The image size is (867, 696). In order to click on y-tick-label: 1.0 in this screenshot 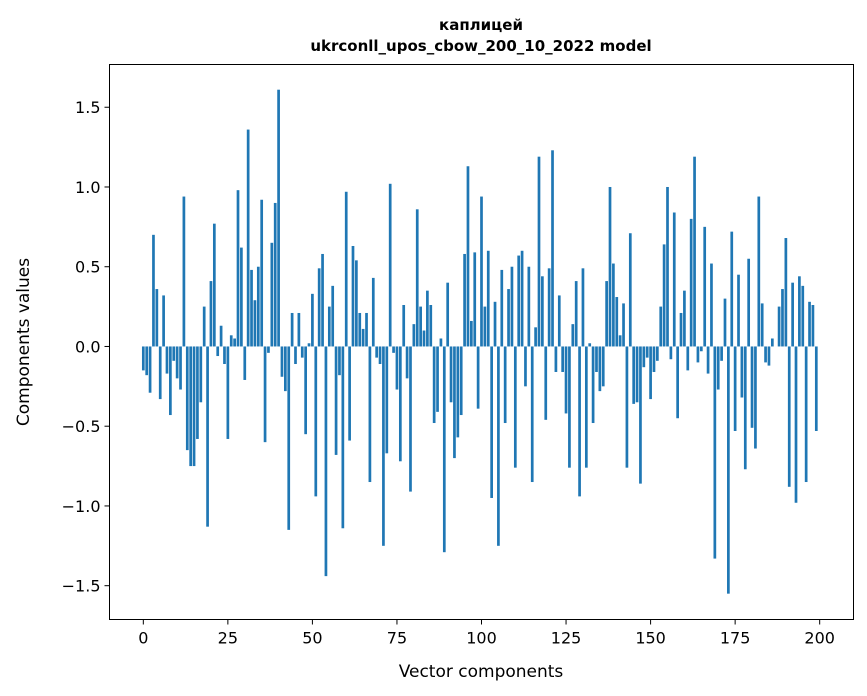, I will do `click(87, 187)`.